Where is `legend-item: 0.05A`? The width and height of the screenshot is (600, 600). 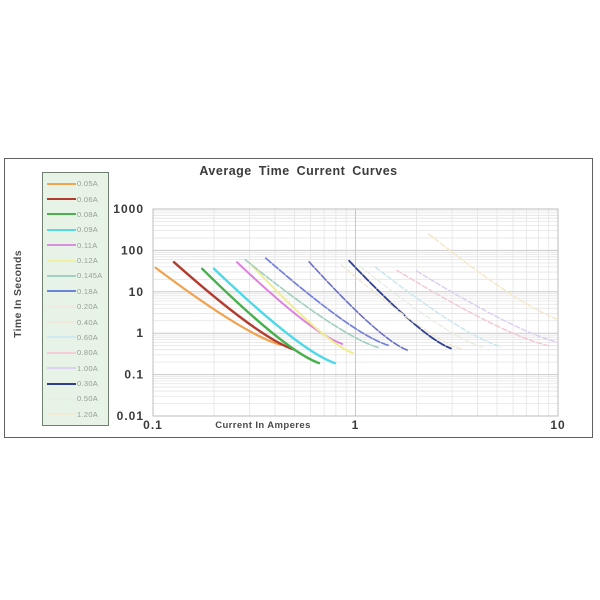 legend-item: 0.05A is located at coordinates (75, 183).